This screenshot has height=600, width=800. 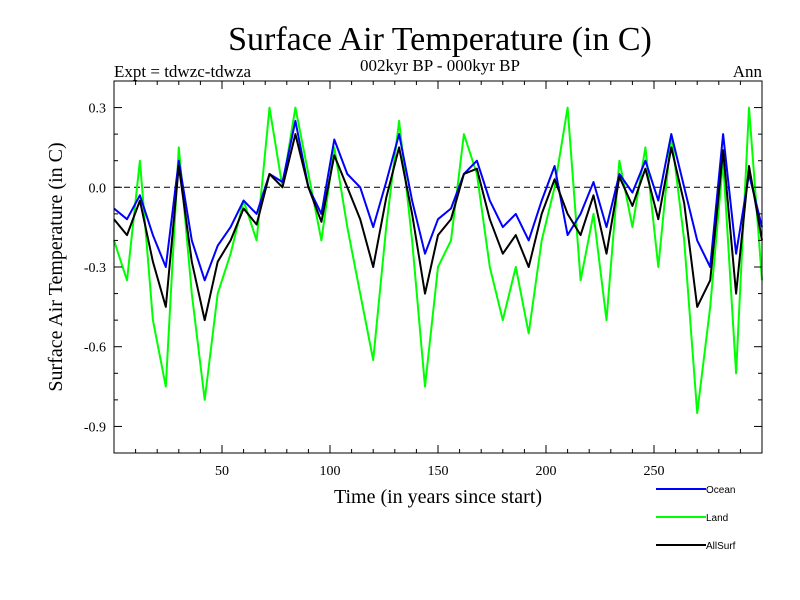 I want to click on legend-label-land: Land, so click(x=717, y=518).